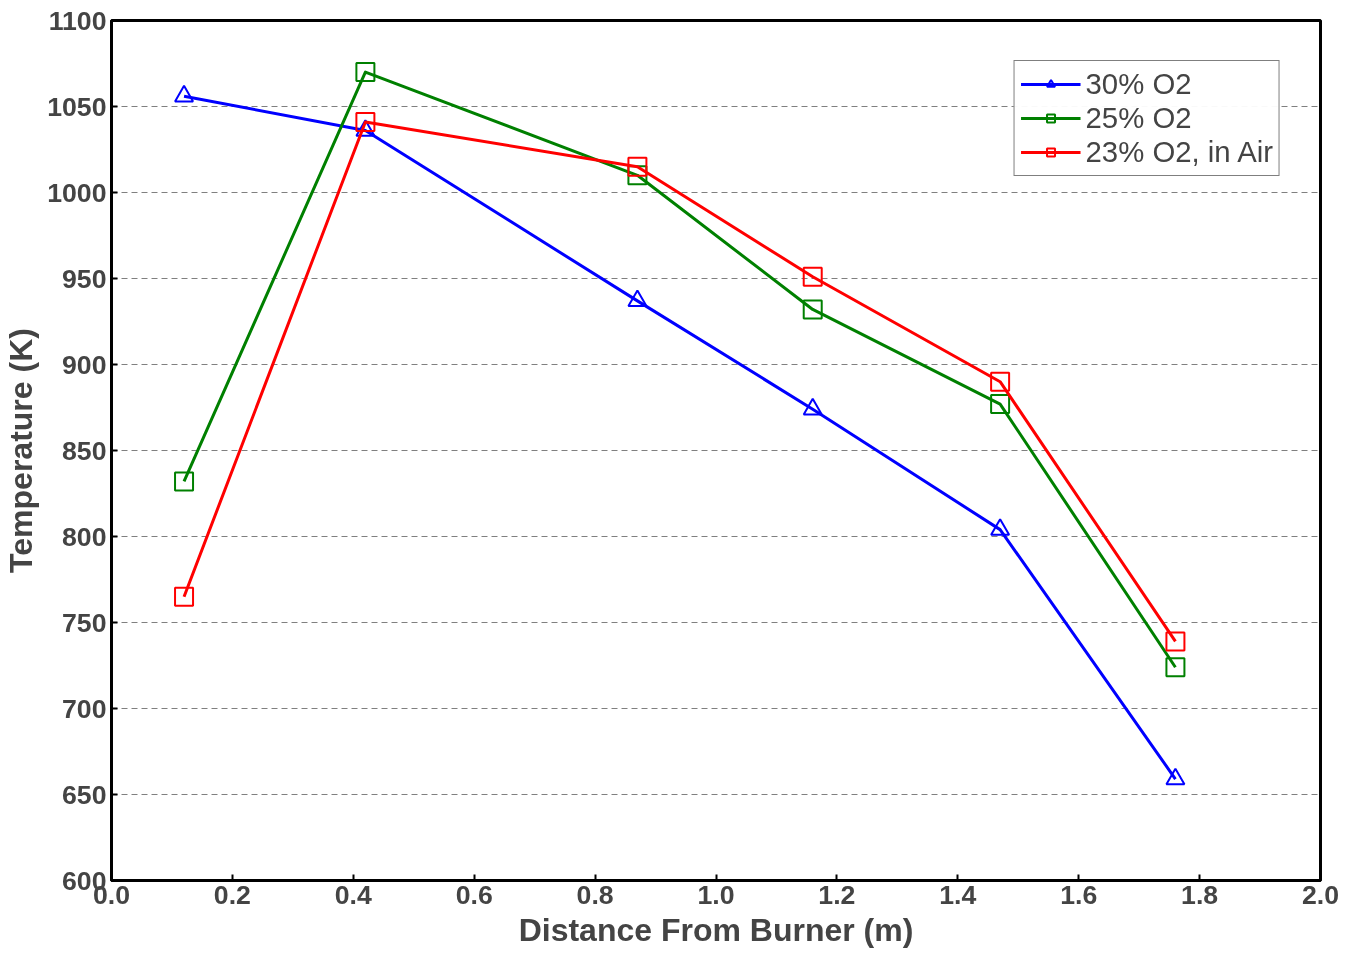 Image resolution: width=1362 pixels, height=961 pixels. What do you see at coordinates (84, 450) in the screenshot?
I see `y-tick-label: 850` at bounding box center [84, 450].